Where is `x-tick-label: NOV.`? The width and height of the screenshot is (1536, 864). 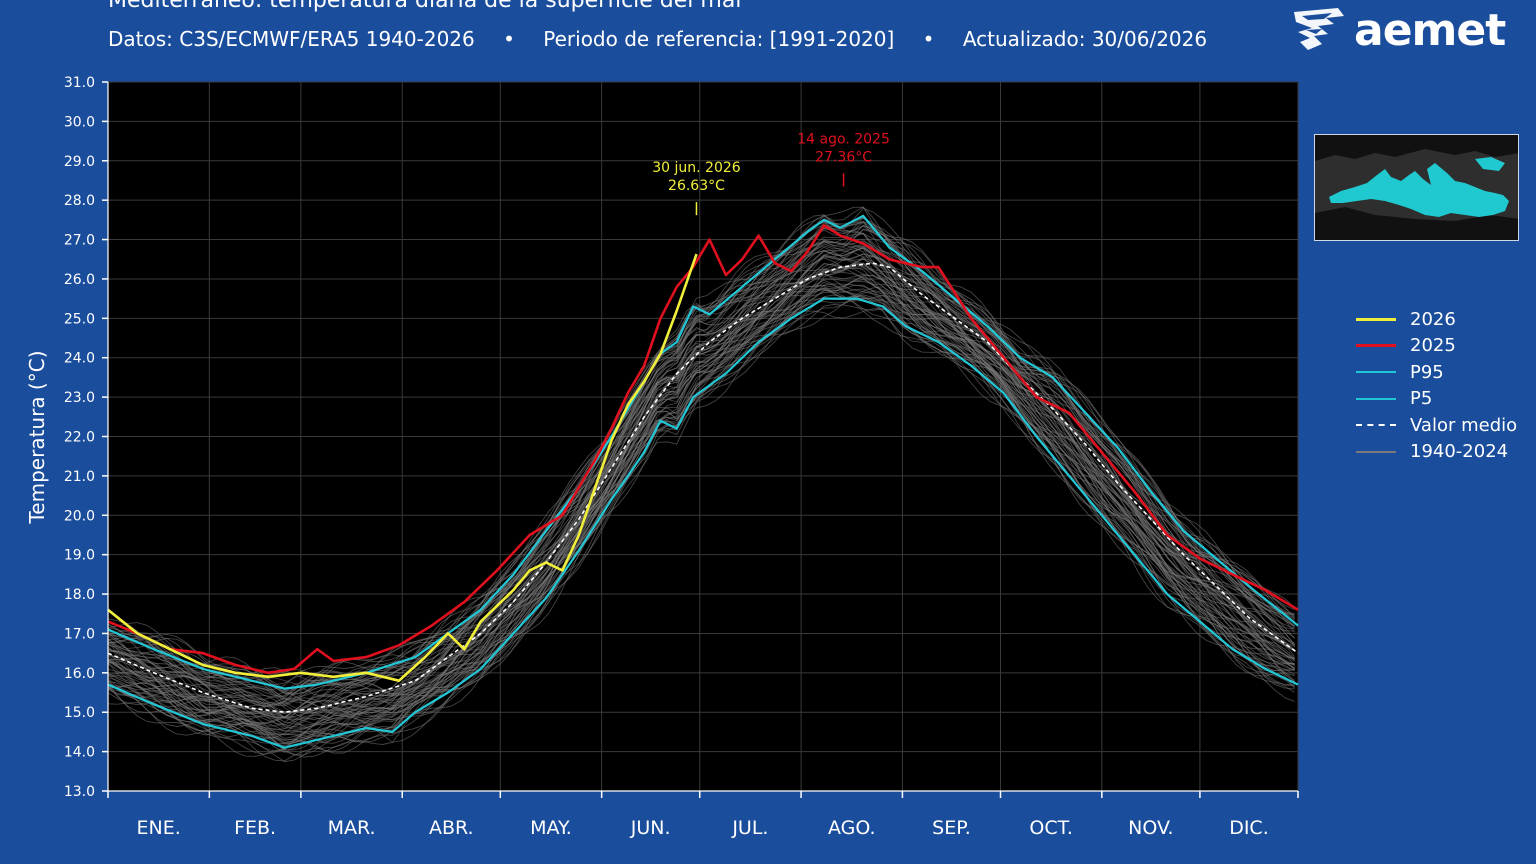
x-tick-label: NOV. is located at coordinates (1150, 828).